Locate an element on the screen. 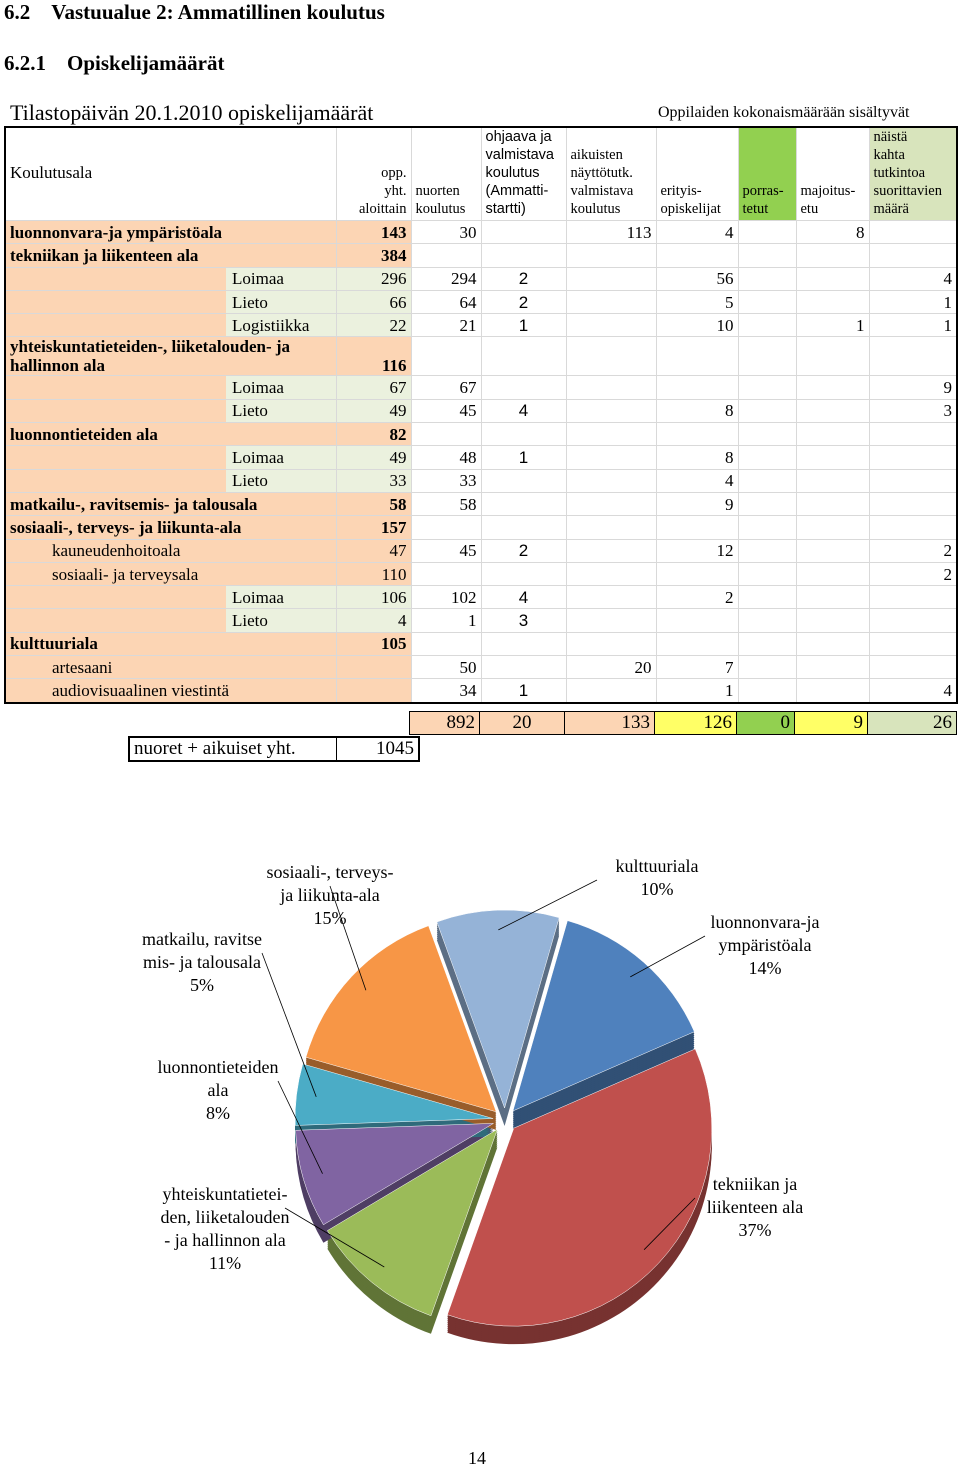 The image size is (960, 1469). slice-label-line: matkailu, ravitse is located at coordinates (202, 939).